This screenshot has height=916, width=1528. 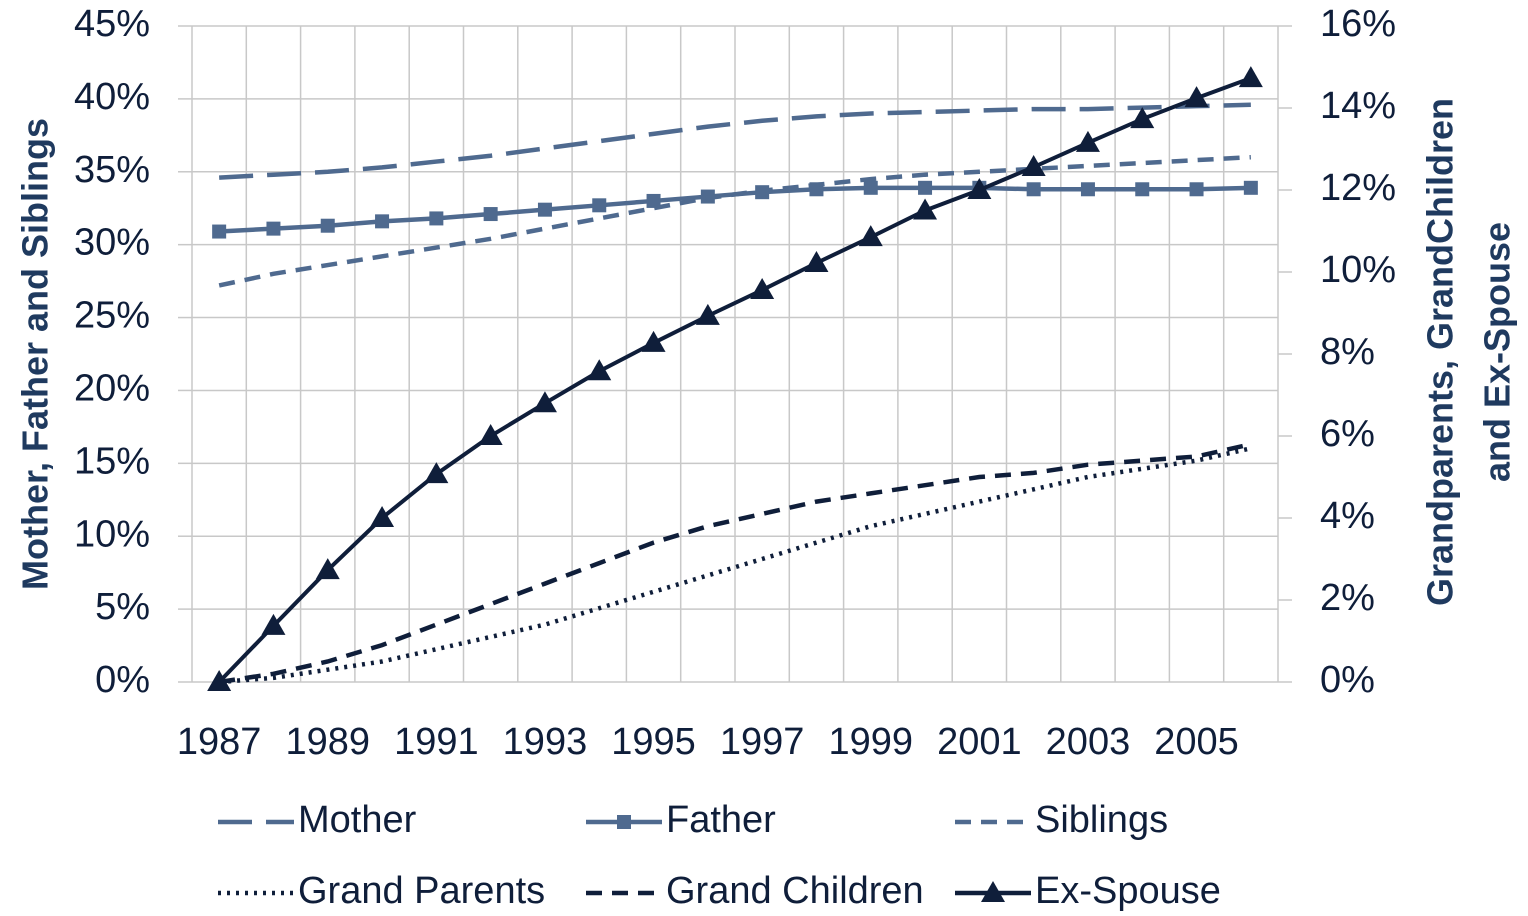 What do you see at coordinates (112, 24) in the screenshot?
I see `y-tick-label: 45%` at bounding box center [112, 24].